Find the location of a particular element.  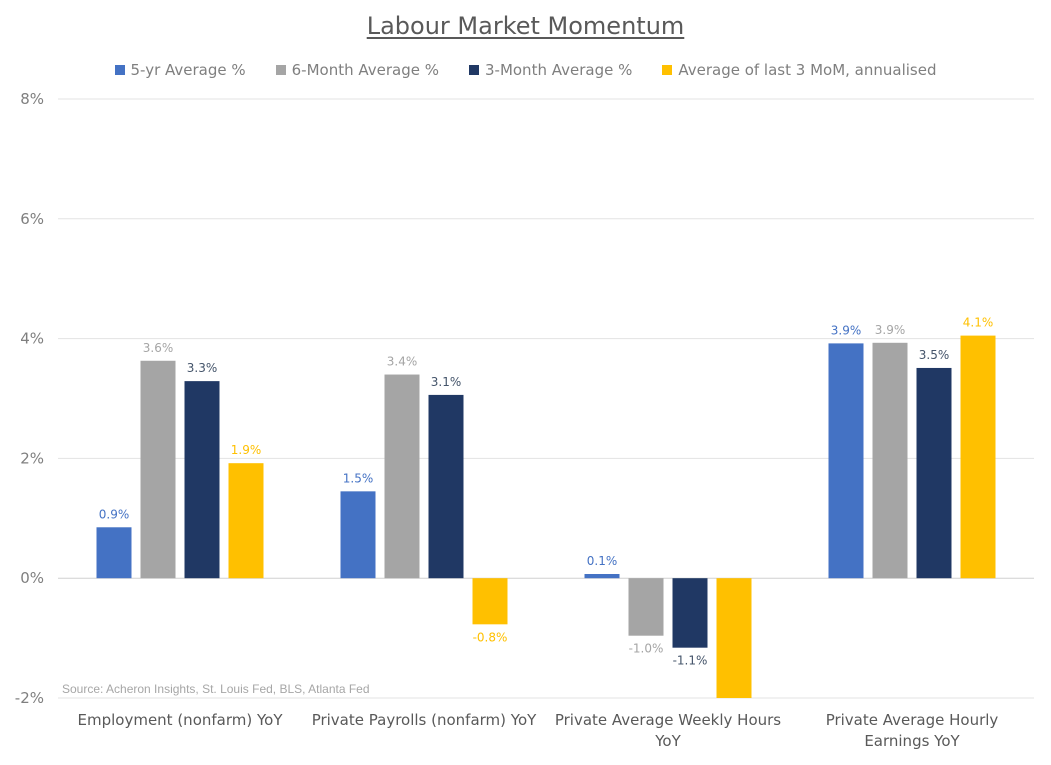

data-label: 3.5% is located at coordinates (934, 355).